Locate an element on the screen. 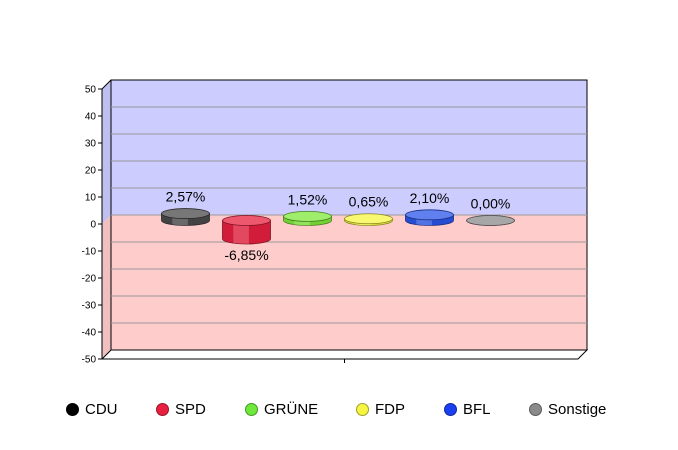  y-tick-label: 20 is located at coordinates (91, 171).